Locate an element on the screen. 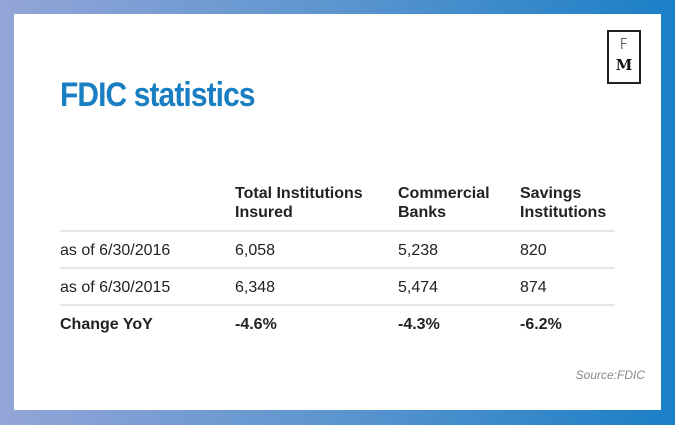  table-row-cell: as of 6/30/2016 is located at coordinates (115, 250).